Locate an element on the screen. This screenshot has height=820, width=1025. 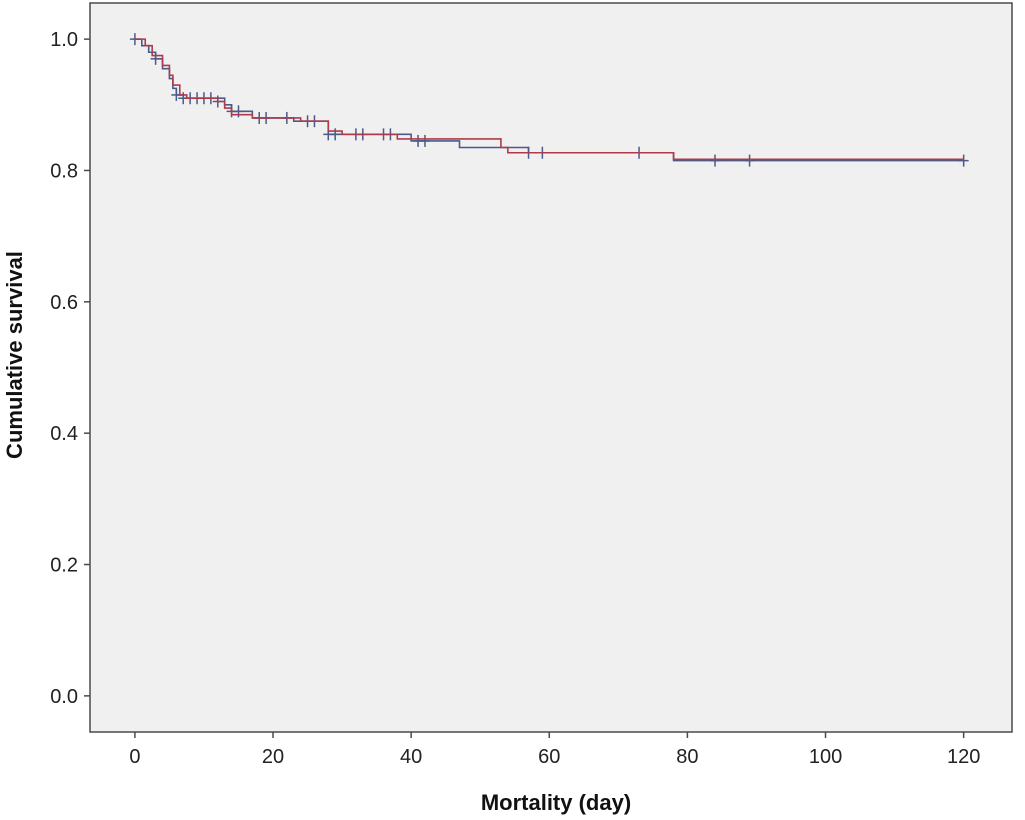
y-tick-label: 0.8 is located at coordinates (64, 171).